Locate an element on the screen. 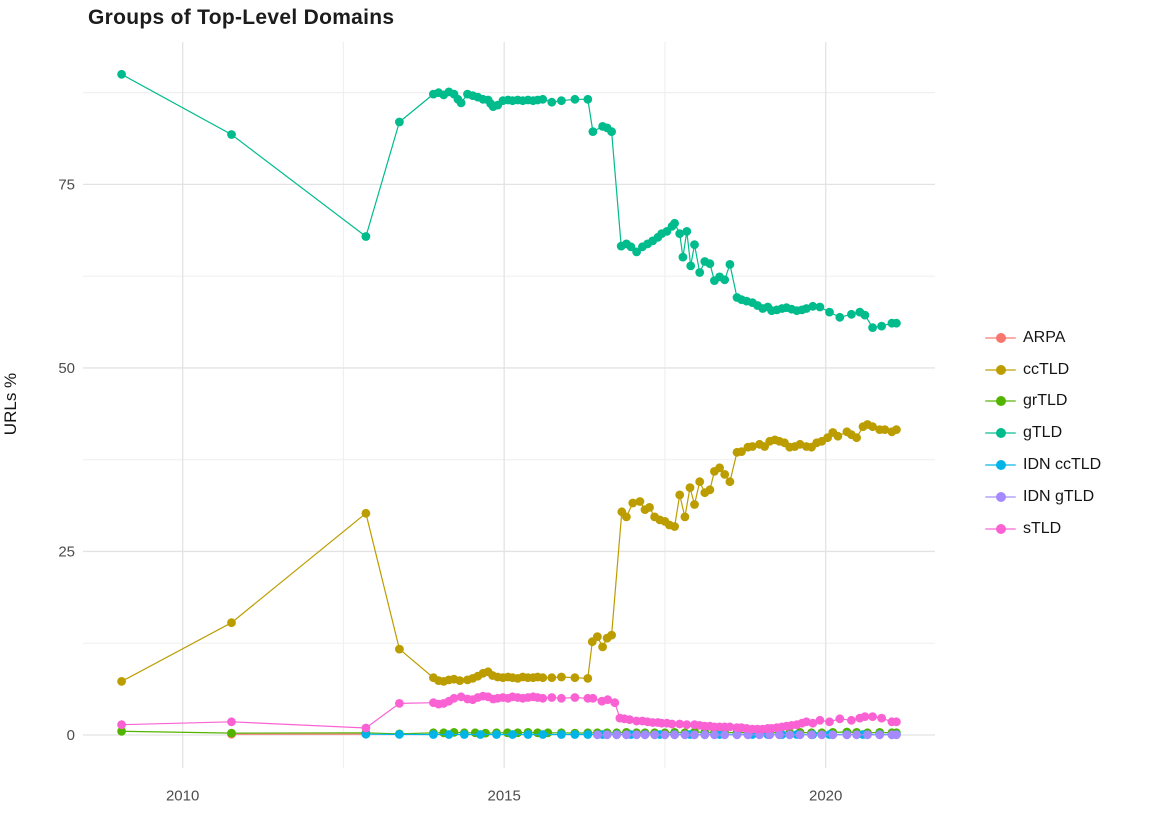 The image size is (1164, 827). x-tick-labels: 2010 2015 2020 is located at coordinates (504, 795).